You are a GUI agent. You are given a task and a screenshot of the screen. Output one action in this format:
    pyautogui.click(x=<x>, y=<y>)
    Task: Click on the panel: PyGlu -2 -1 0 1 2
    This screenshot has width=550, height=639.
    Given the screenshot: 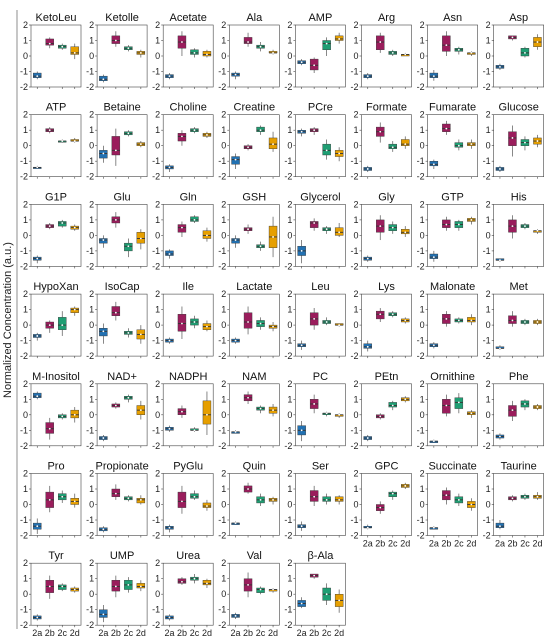 What is the action you would take?
    pyautogui.click(x=183, y=501)
    